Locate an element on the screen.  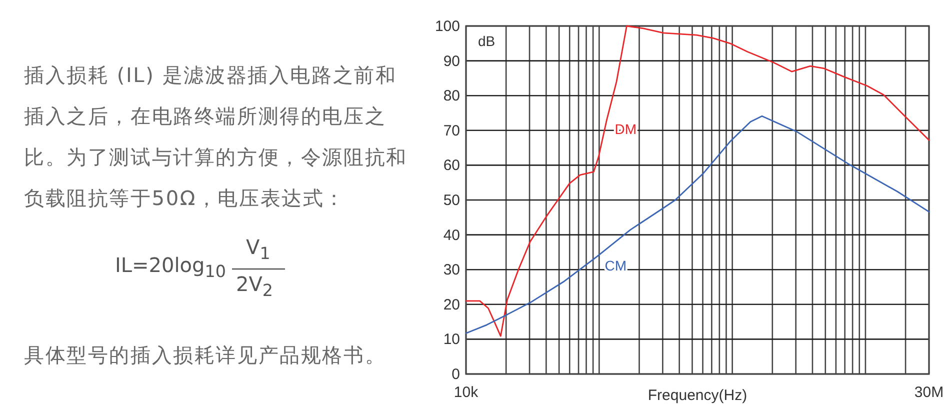
y-tick-label: 20 is located at coordinates (451, 305).